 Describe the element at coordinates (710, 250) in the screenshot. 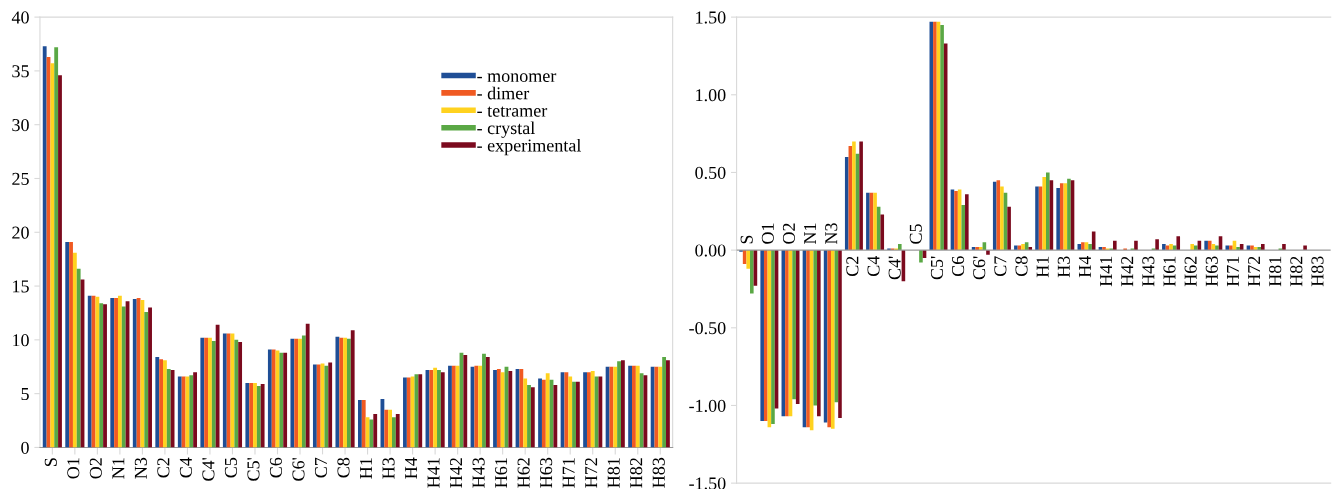

I see `y-tick-label: 0.00` at that location.